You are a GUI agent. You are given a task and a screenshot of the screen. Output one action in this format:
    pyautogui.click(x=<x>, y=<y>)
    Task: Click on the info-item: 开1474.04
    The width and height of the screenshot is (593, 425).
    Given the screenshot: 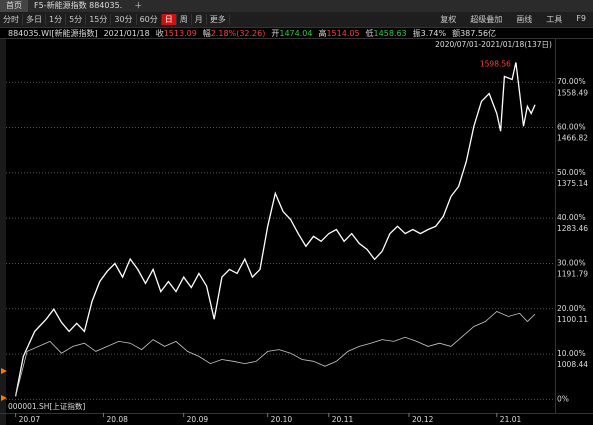 What is the action you would take?
    pyautogui.click(x=291, y=33)
    